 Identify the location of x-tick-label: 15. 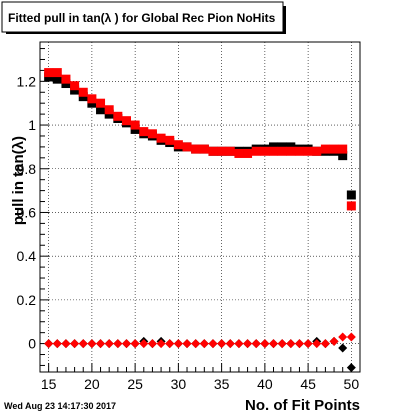
(49, 384).